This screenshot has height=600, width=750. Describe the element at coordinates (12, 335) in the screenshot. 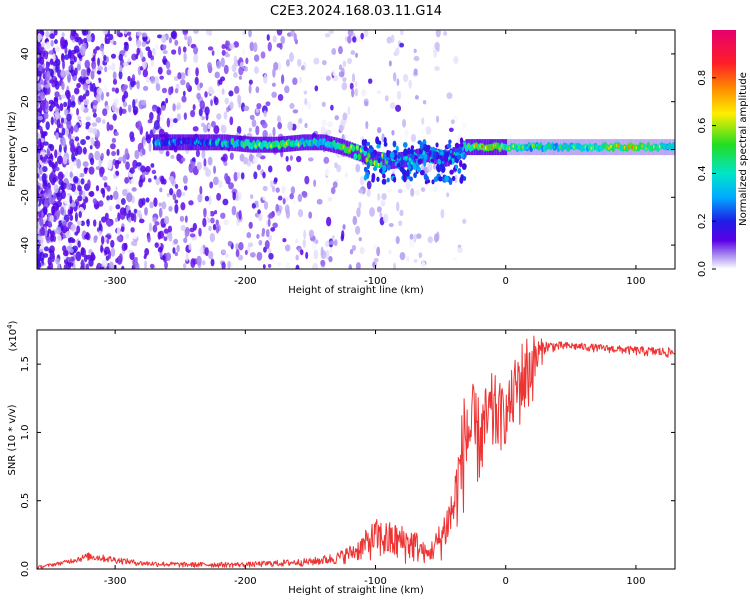

I see `snr-multiplier: (x104)` at that location.